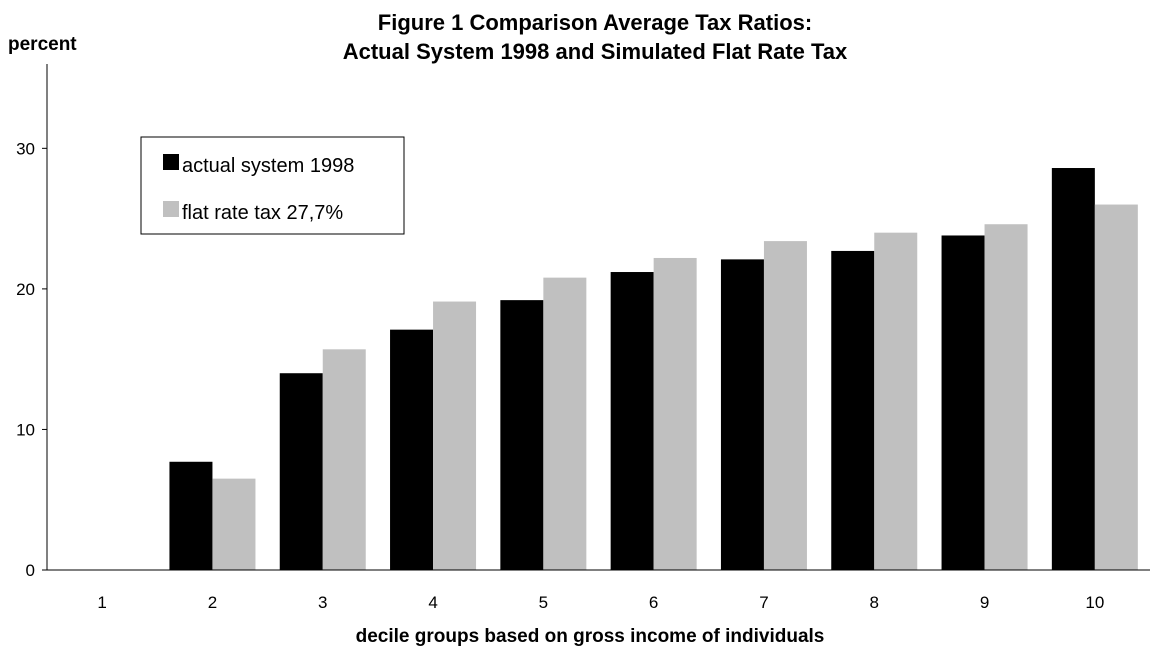 Image resolution: width=1150 pixels, height=651 pixels. I want to click on y-tick-label-30: 30, so click(25, 148).